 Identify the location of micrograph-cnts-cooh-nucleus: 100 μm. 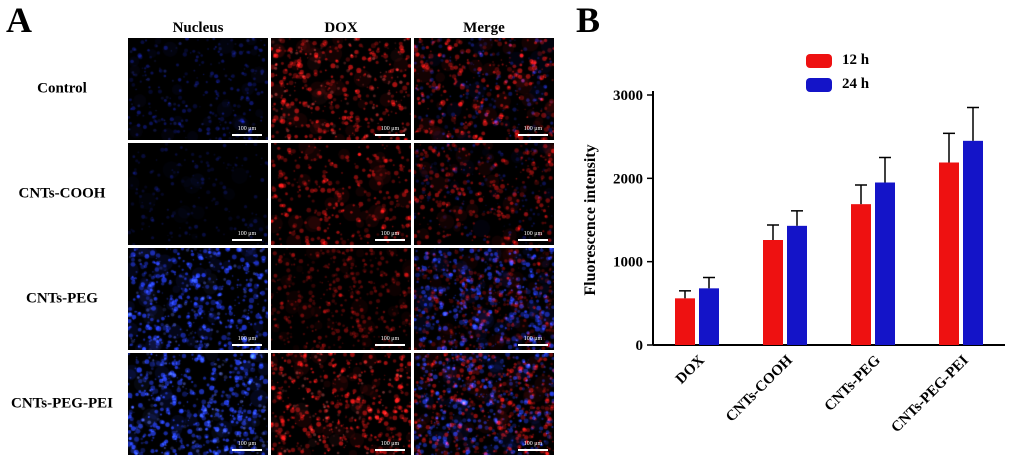
(198, 194).